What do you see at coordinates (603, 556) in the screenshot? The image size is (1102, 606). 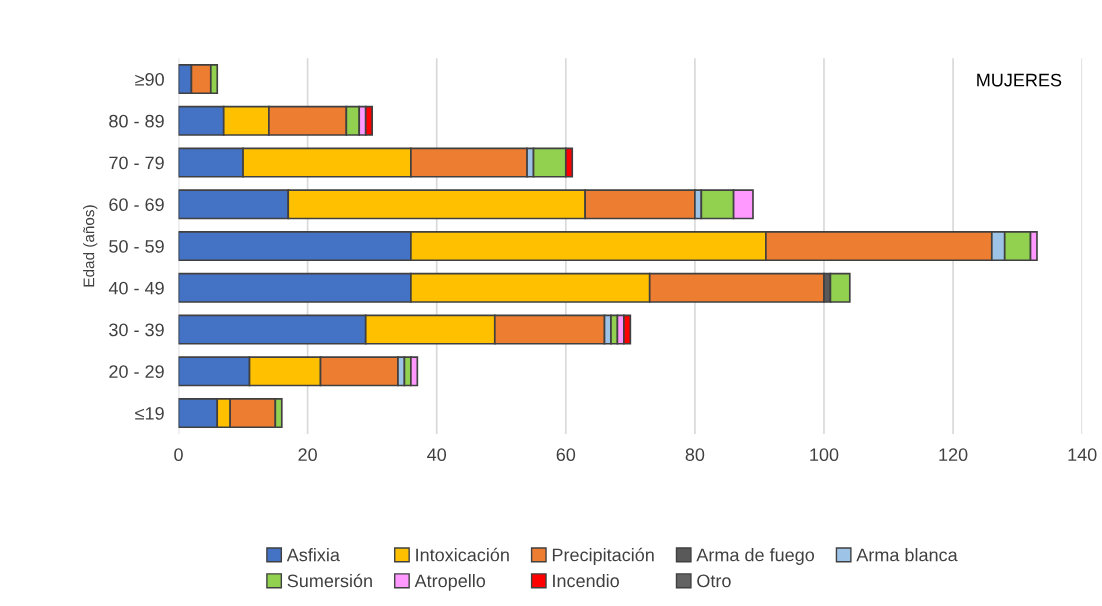 I see `legend-label: Precipitación` at bounding box center [603, 556].